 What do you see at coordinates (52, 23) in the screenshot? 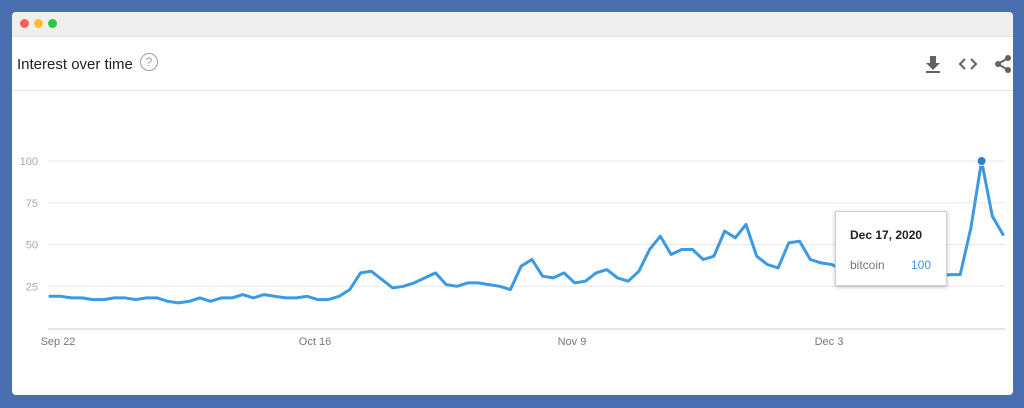
I see `maximize-window-button` at bounding box center [52, 23].